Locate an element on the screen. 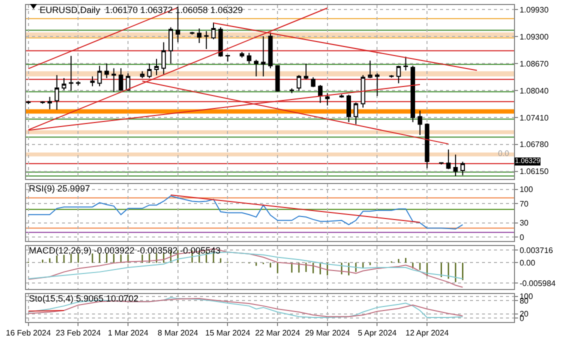 The image size is (564, 341). x-tick-label: 29 Mar 2024 is located at coordinates (327, 333).